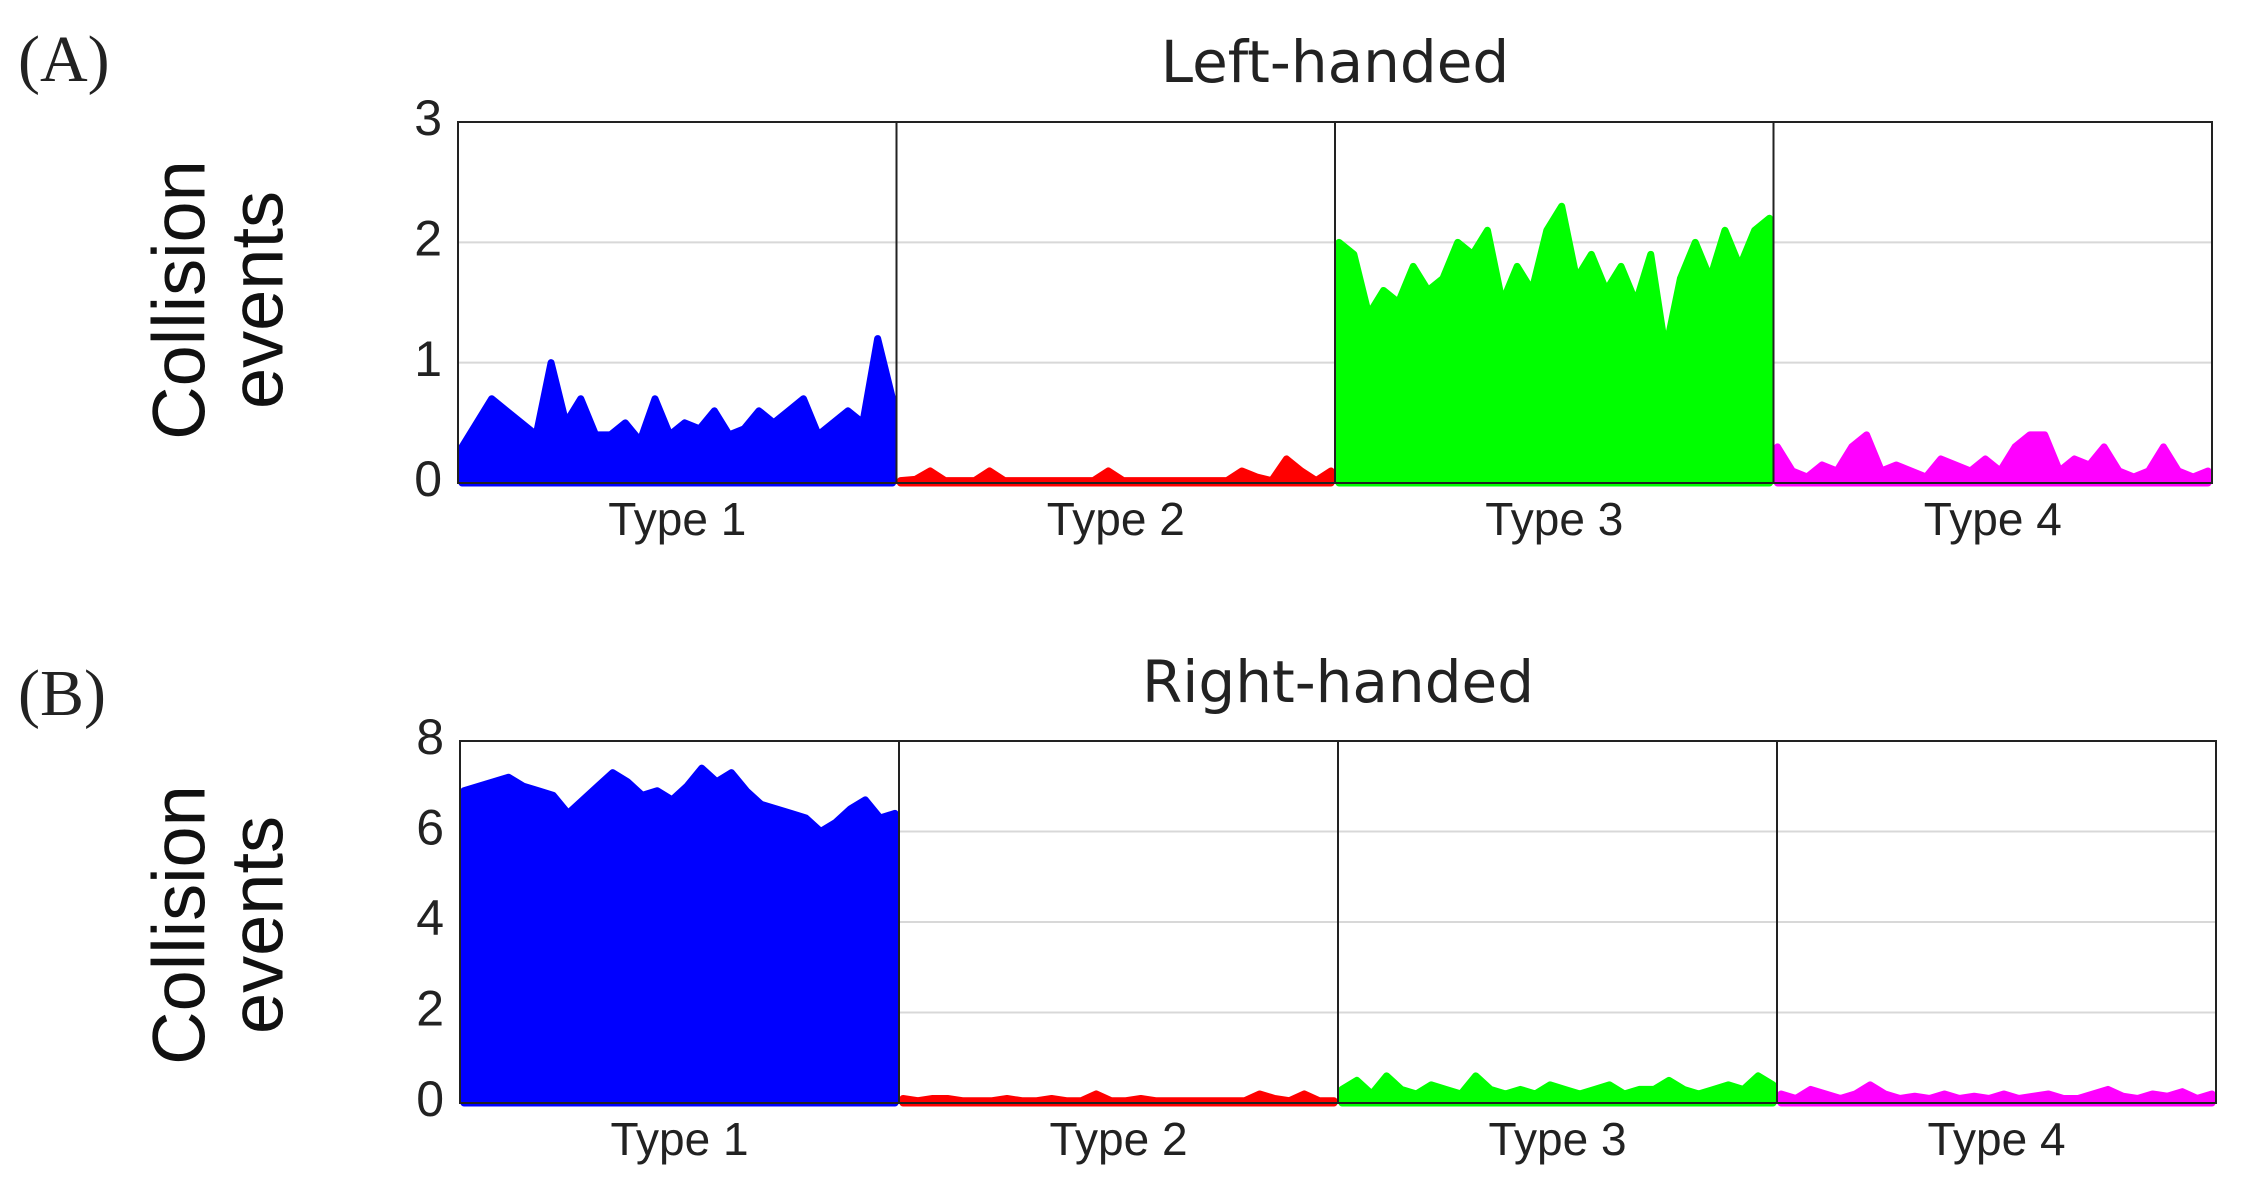  I want to click on y-tick-label: 6, so click(430, 828).